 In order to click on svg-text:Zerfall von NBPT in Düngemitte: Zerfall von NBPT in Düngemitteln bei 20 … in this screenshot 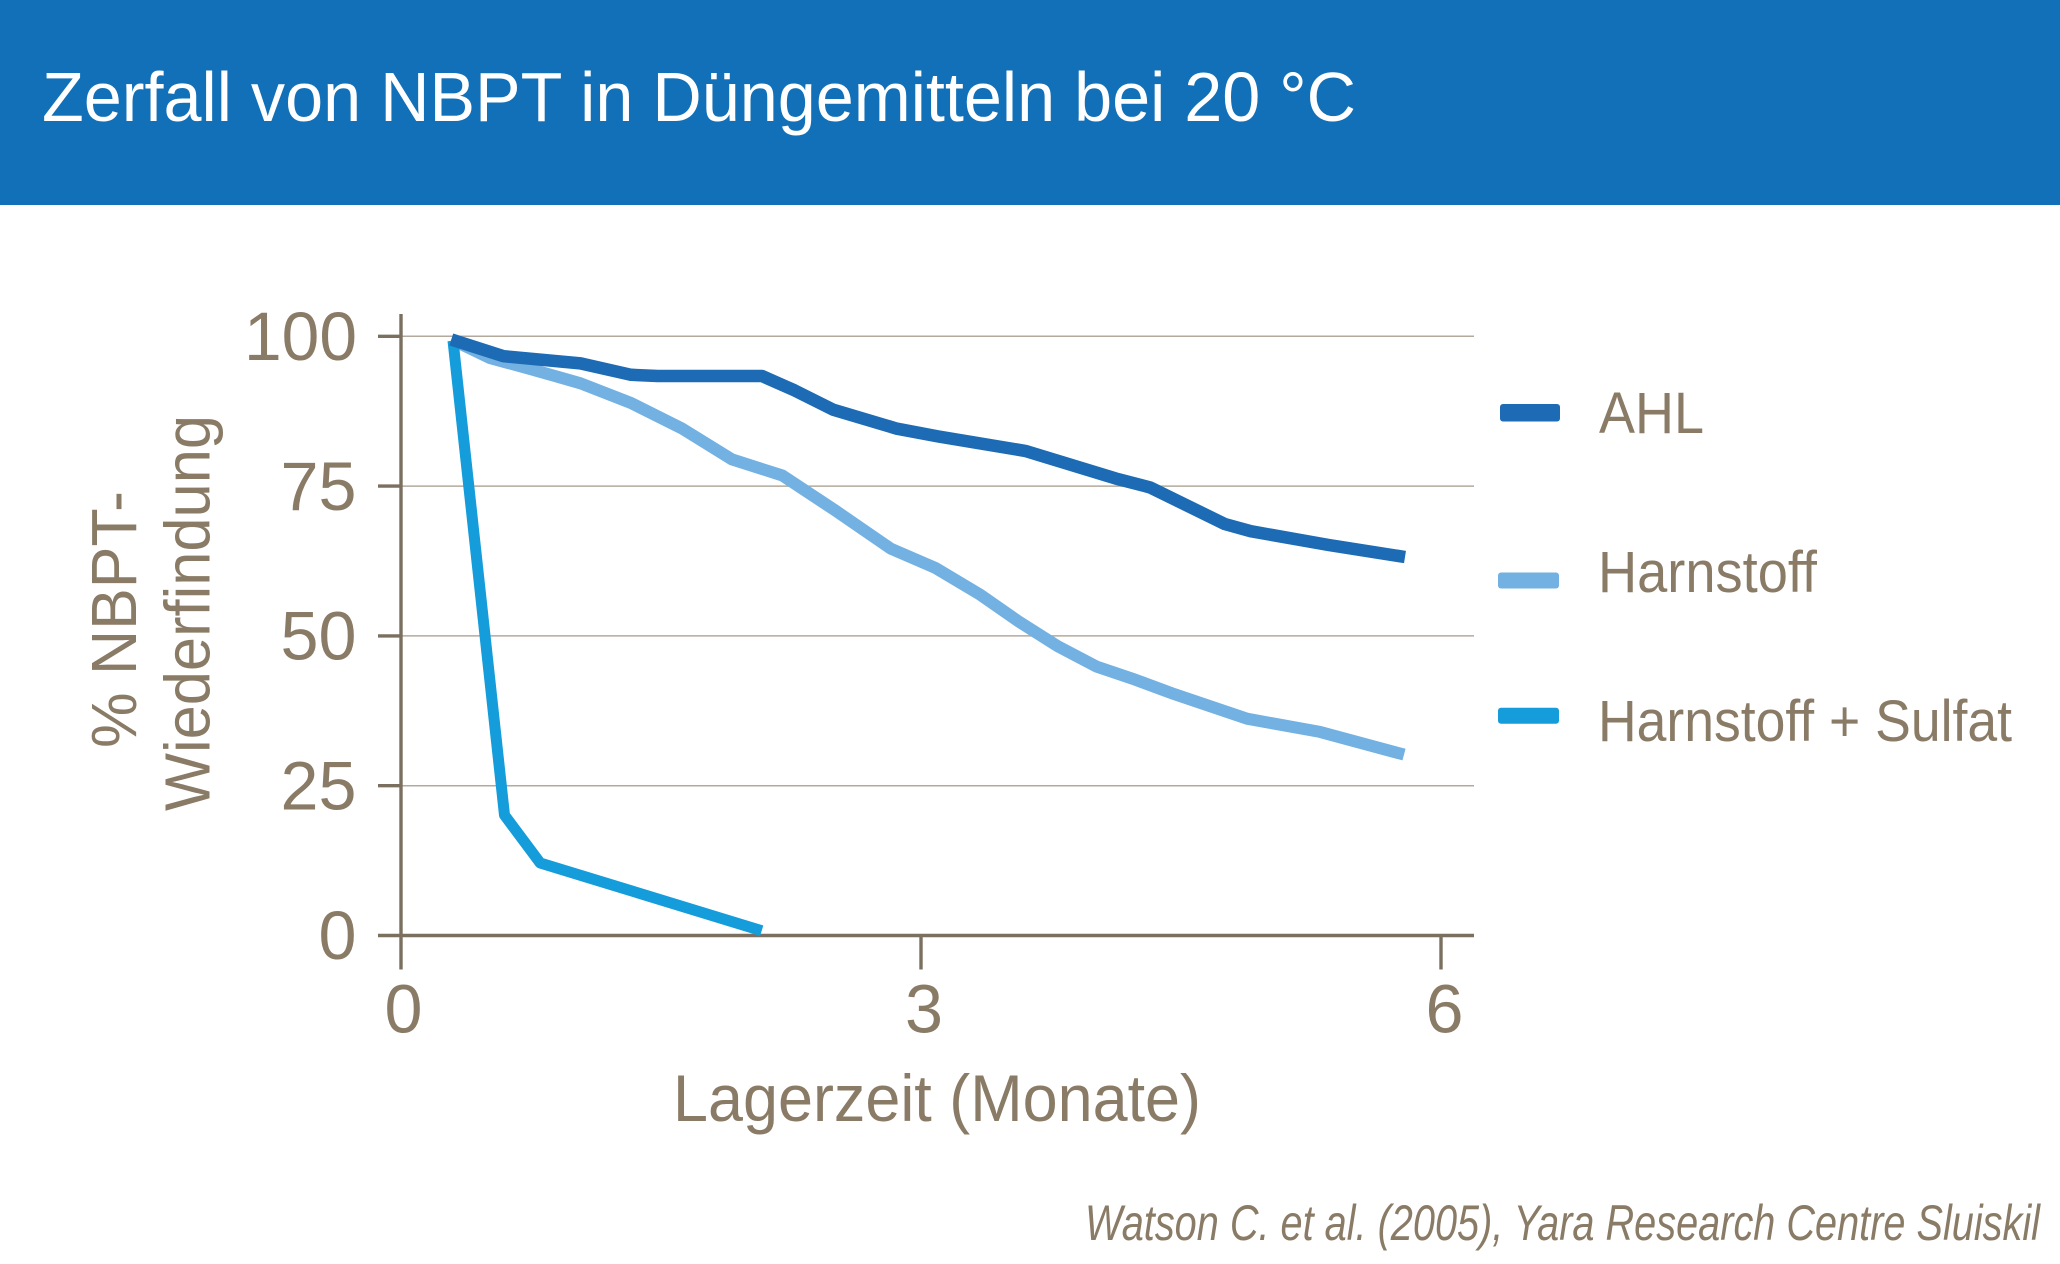, I will do `click(699, 97)`.